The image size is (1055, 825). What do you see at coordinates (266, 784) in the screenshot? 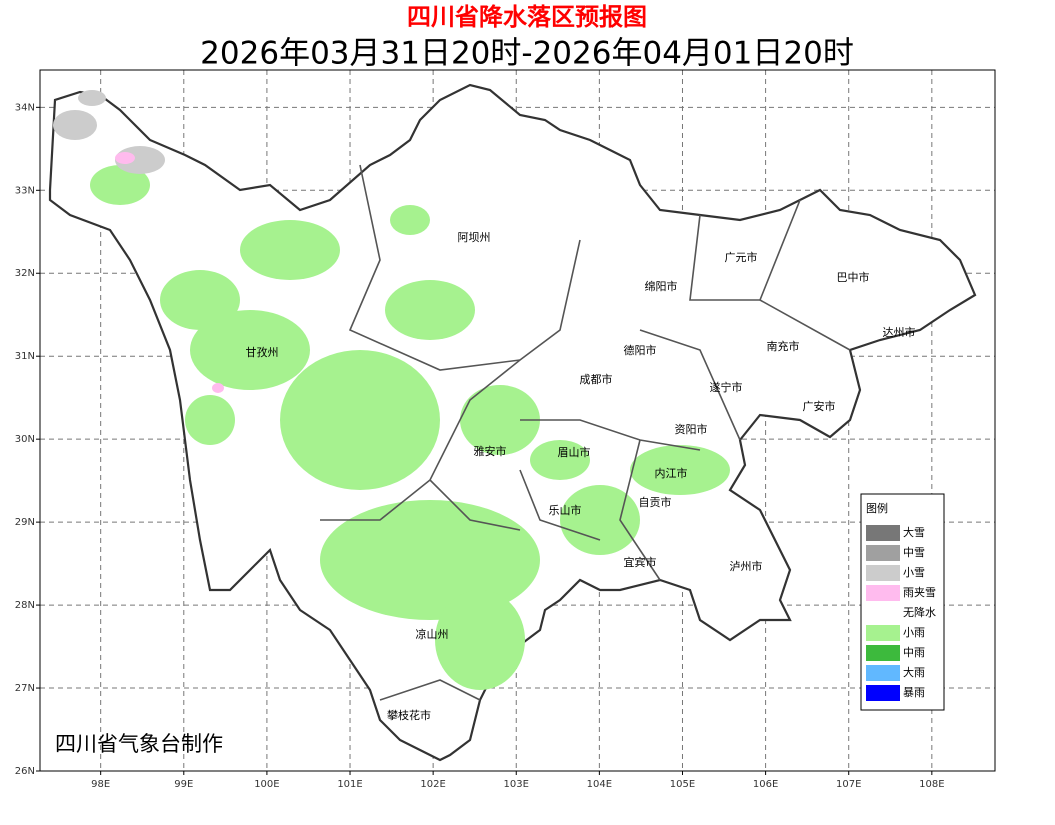
I see `x-tick-label: 100E` at bounding box center [266, 784].